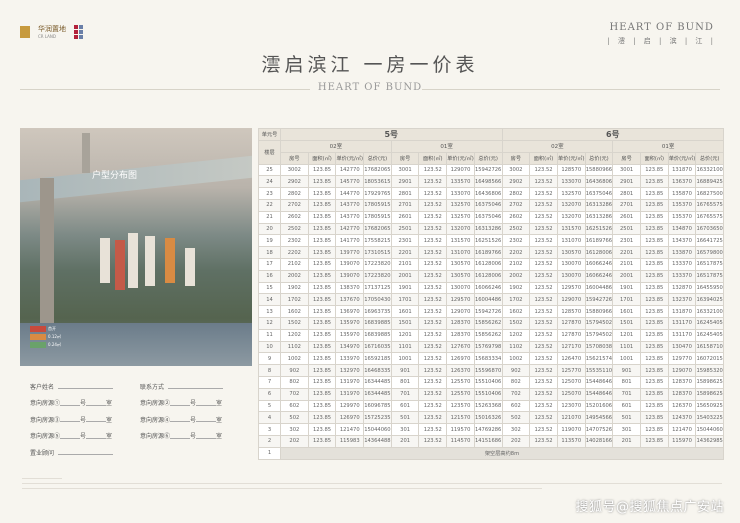 This screenshot has width=740, height=523. Describe the element at coordinates (350, 288) in the screenshot. I see `price-cell: 138370` at that location.